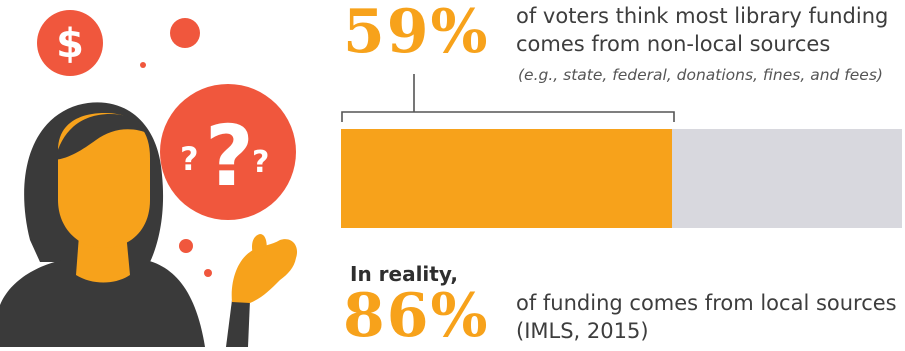 This screenshot has height=351, width=905. I want to click on reality-intro: In reality,, so click(404, 274).